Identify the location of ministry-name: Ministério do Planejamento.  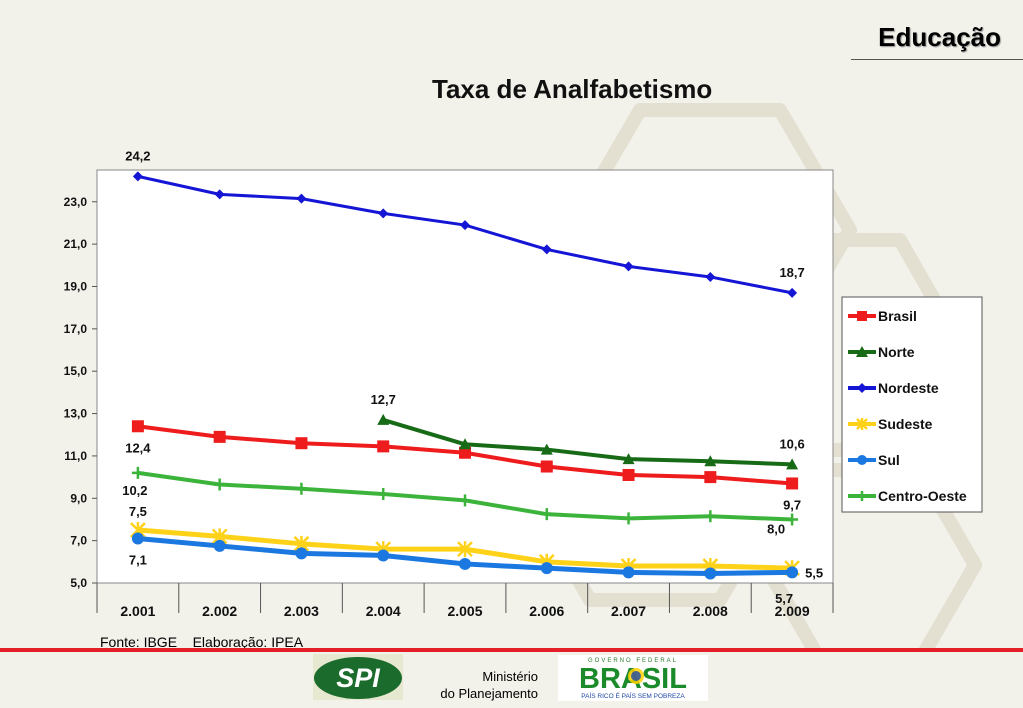
(474, 685).